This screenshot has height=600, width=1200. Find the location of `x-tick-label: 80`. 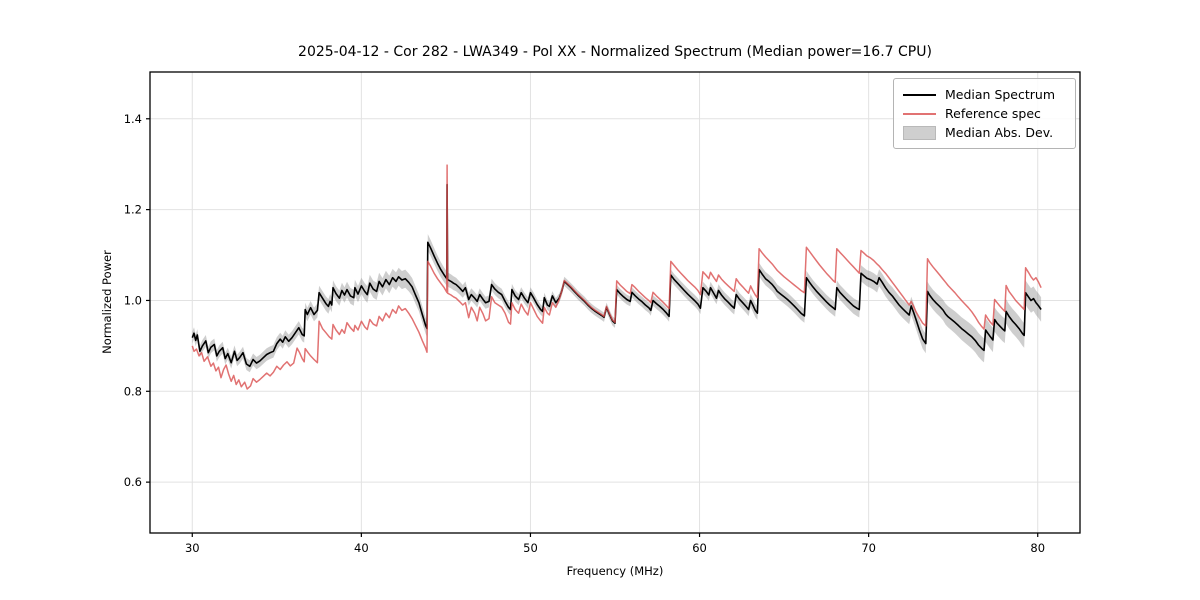

x-tick-label: 80 is located at coordinates (1037, 548).